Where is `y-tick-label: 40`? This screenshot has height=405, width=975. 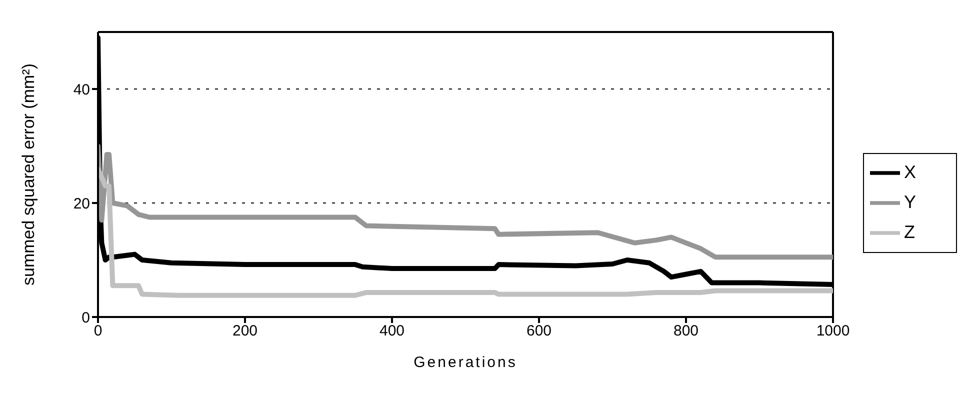
y-tick-label: 40 is located at coordinates (81, 89).